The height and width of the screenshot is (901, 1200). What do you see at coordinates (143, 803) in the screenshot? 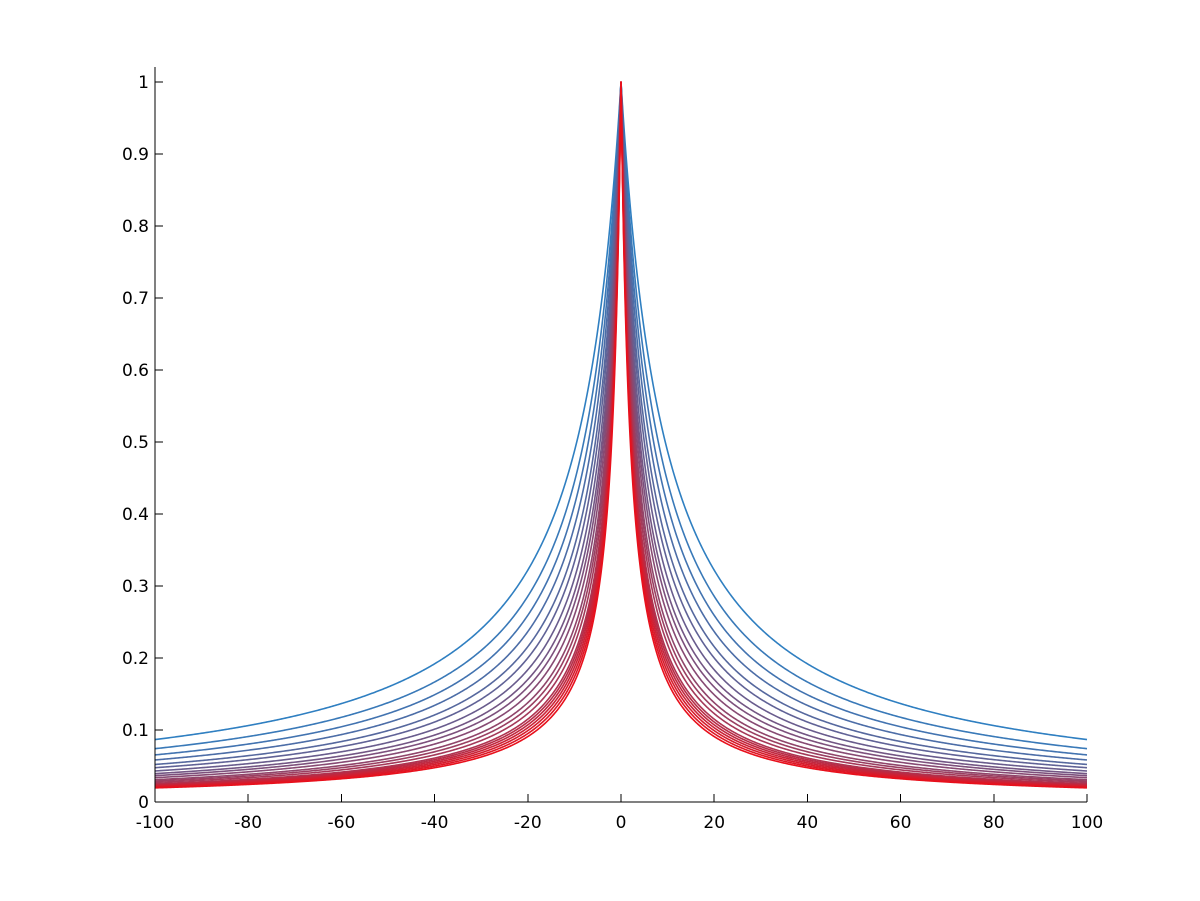
I see `y-tick-label: 0` at bounding box center [143, 803].